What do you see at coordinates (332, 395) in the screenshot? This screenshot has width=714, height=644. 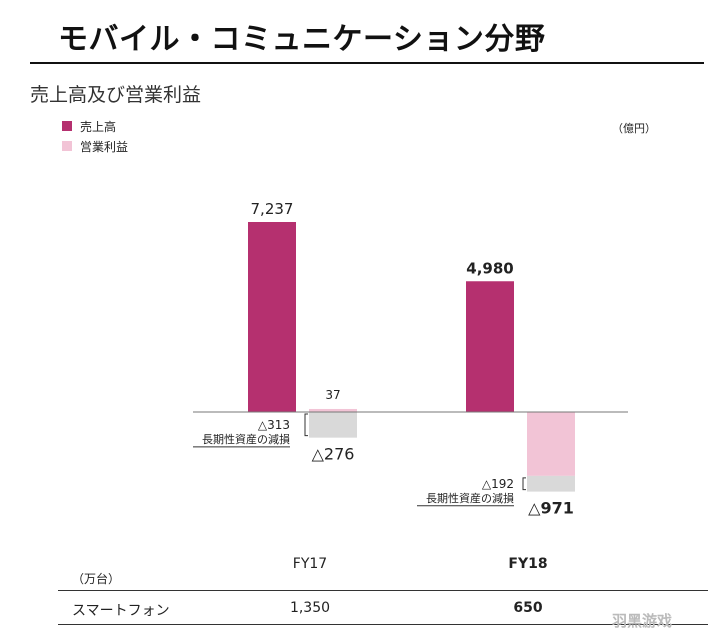 I see `profit-positive-label-fy17: 37` at bounding box center [332, 395].